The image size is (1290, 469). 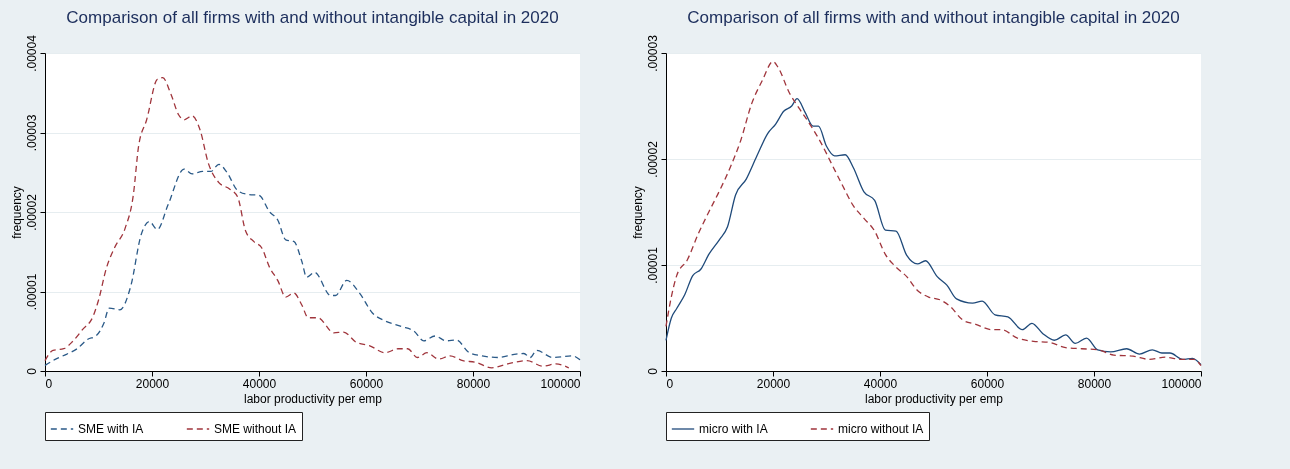 I want to click on legend-label: SME with IA, so click(x=111, y=429).